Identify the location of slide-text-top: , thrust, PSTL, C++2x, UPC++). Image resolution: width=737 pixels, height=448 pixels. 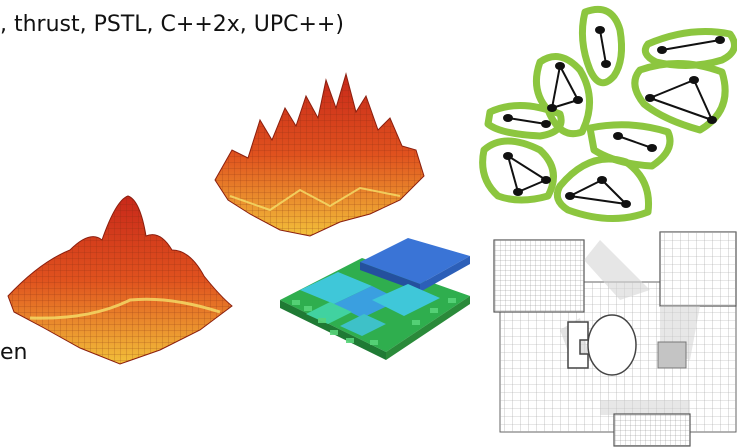
(172, 24).